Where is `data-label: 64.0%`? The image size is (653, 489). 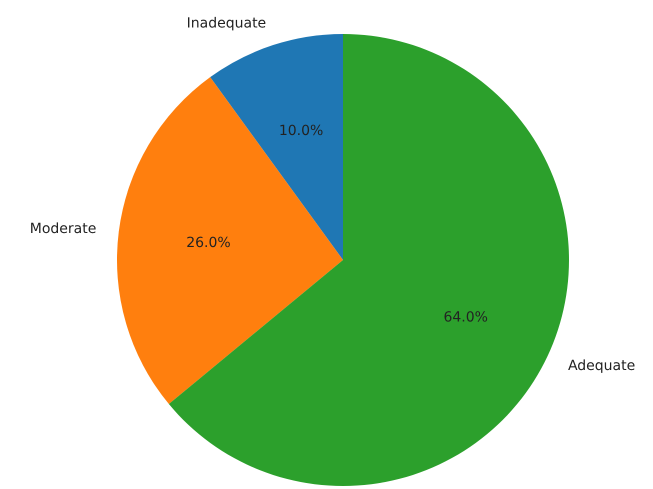 data-label: 64.0% is located at coordinates (465, 318).